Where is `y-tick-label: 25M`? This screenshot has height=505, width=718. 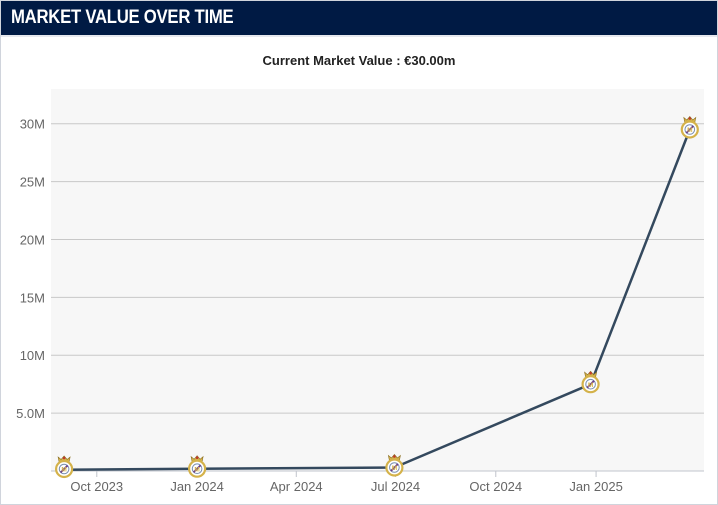
y-tick-label: 25M is located at coordinates (32, 182).